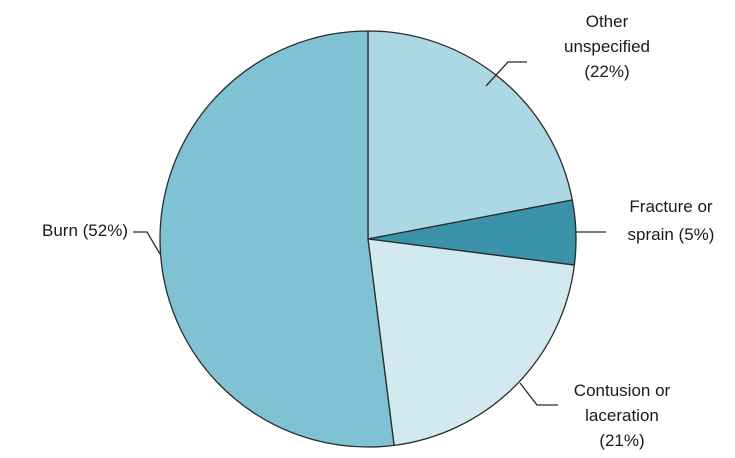  I want to click on slice-label-3: Burn (52%), so click(85, 230).